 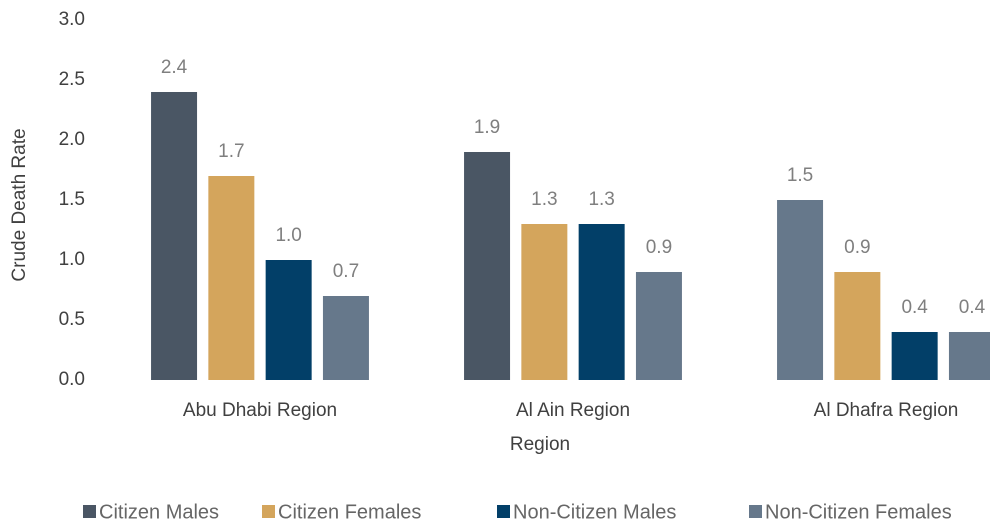 What do you see at coordinates (487, 127) in the screenshot?
I see `value-label: 1.9` at bounding box center [487, 127].